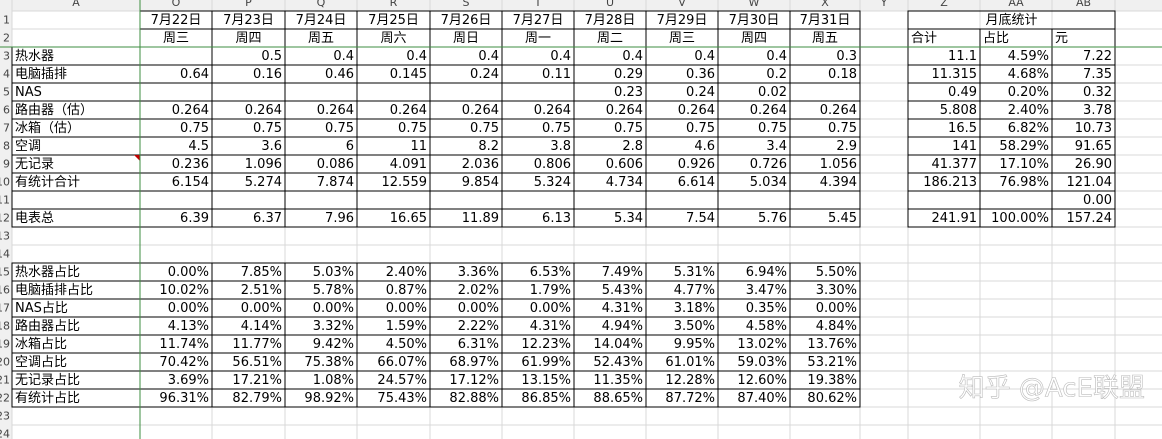 This screenshot has height=439, width=1162. Describe the element at coordinates (944, 4) in the screenshot. I see `column-header: Z` at that location.